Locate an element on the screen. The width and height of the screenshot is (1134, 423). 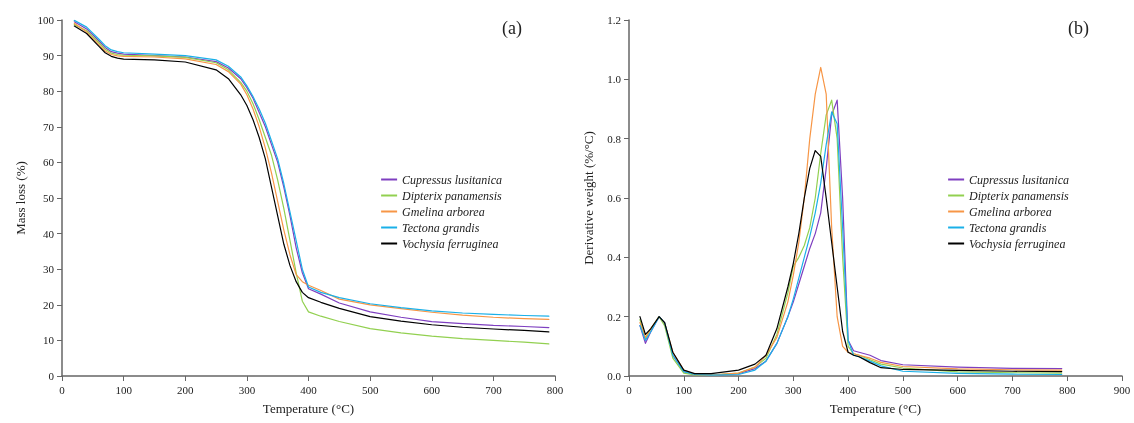
y-tick-label: 1.0 is located at coordinates (614, 79).